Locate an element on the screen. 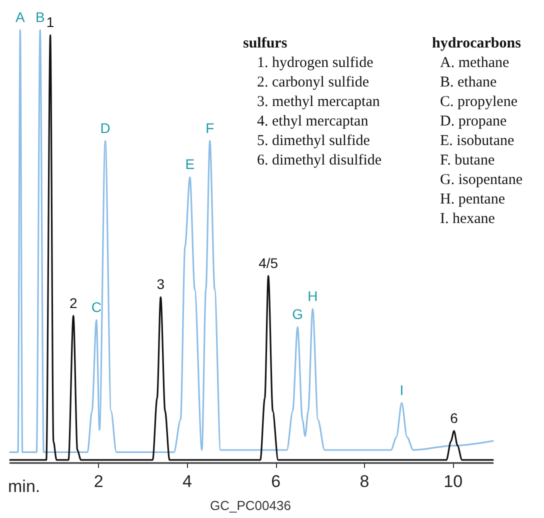 The width and height of the screenshot is (544, 518). annotation: A is located at coordinates (21, 17).